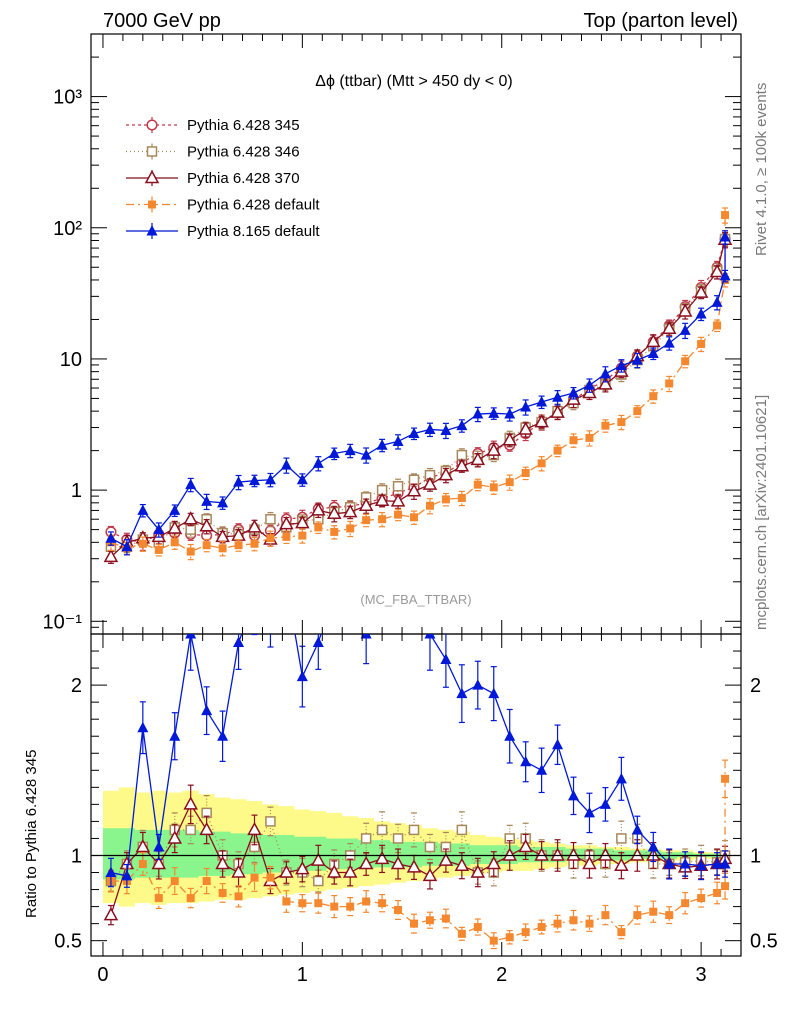 The width and height of the screenshot is (786, 1024). I want to click on y-tick-label: 1, so click(76, 491).